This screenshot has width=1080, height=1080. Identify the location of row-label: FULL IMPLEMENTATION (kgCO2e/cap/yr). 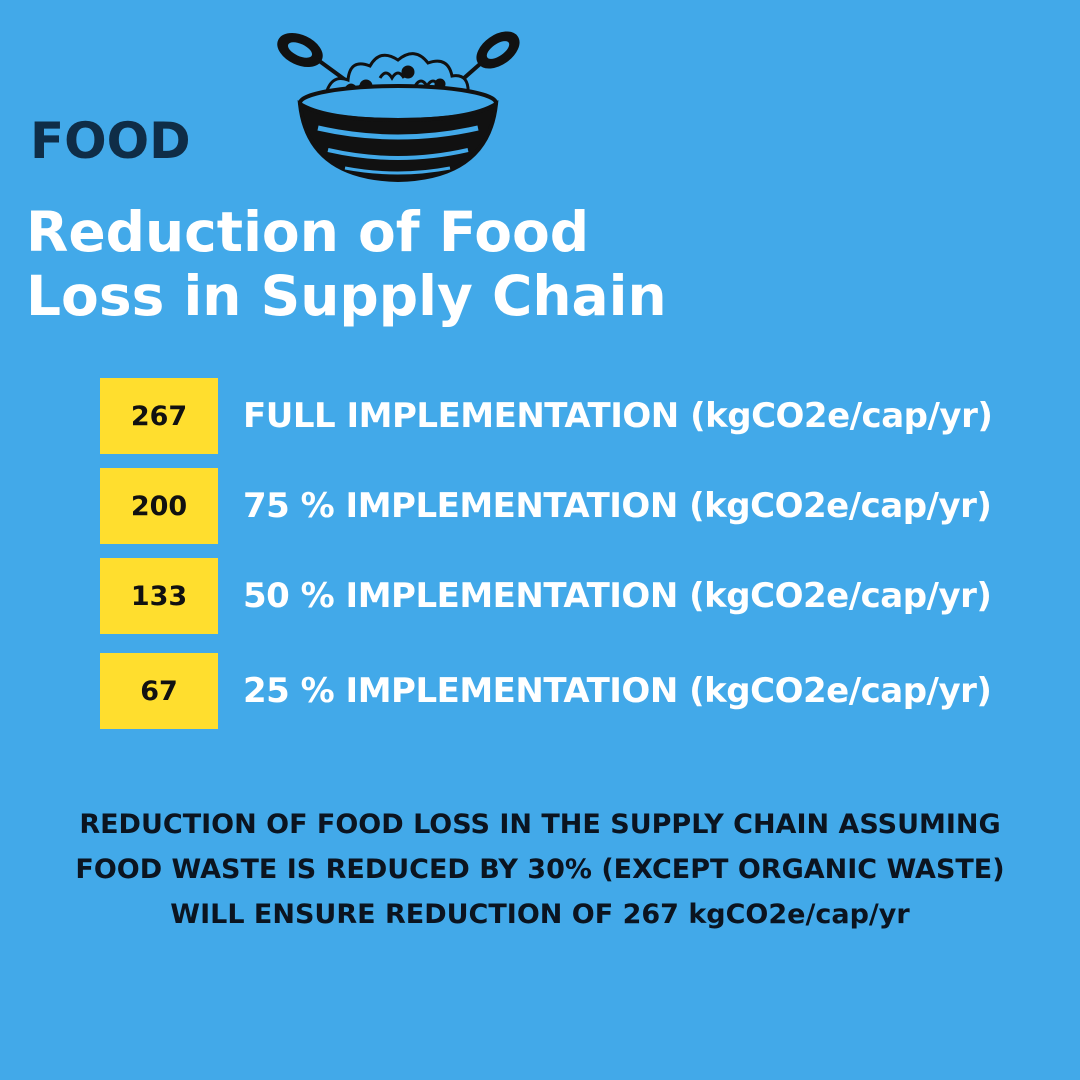
(618, 416).